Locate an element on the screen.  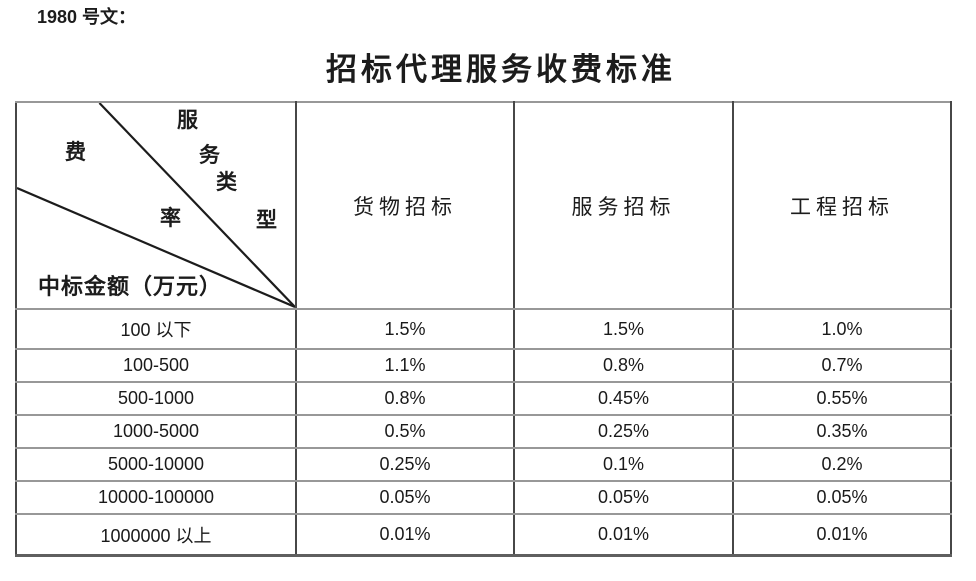
cell-value: 0.45% is located at coordinates (623, 399).